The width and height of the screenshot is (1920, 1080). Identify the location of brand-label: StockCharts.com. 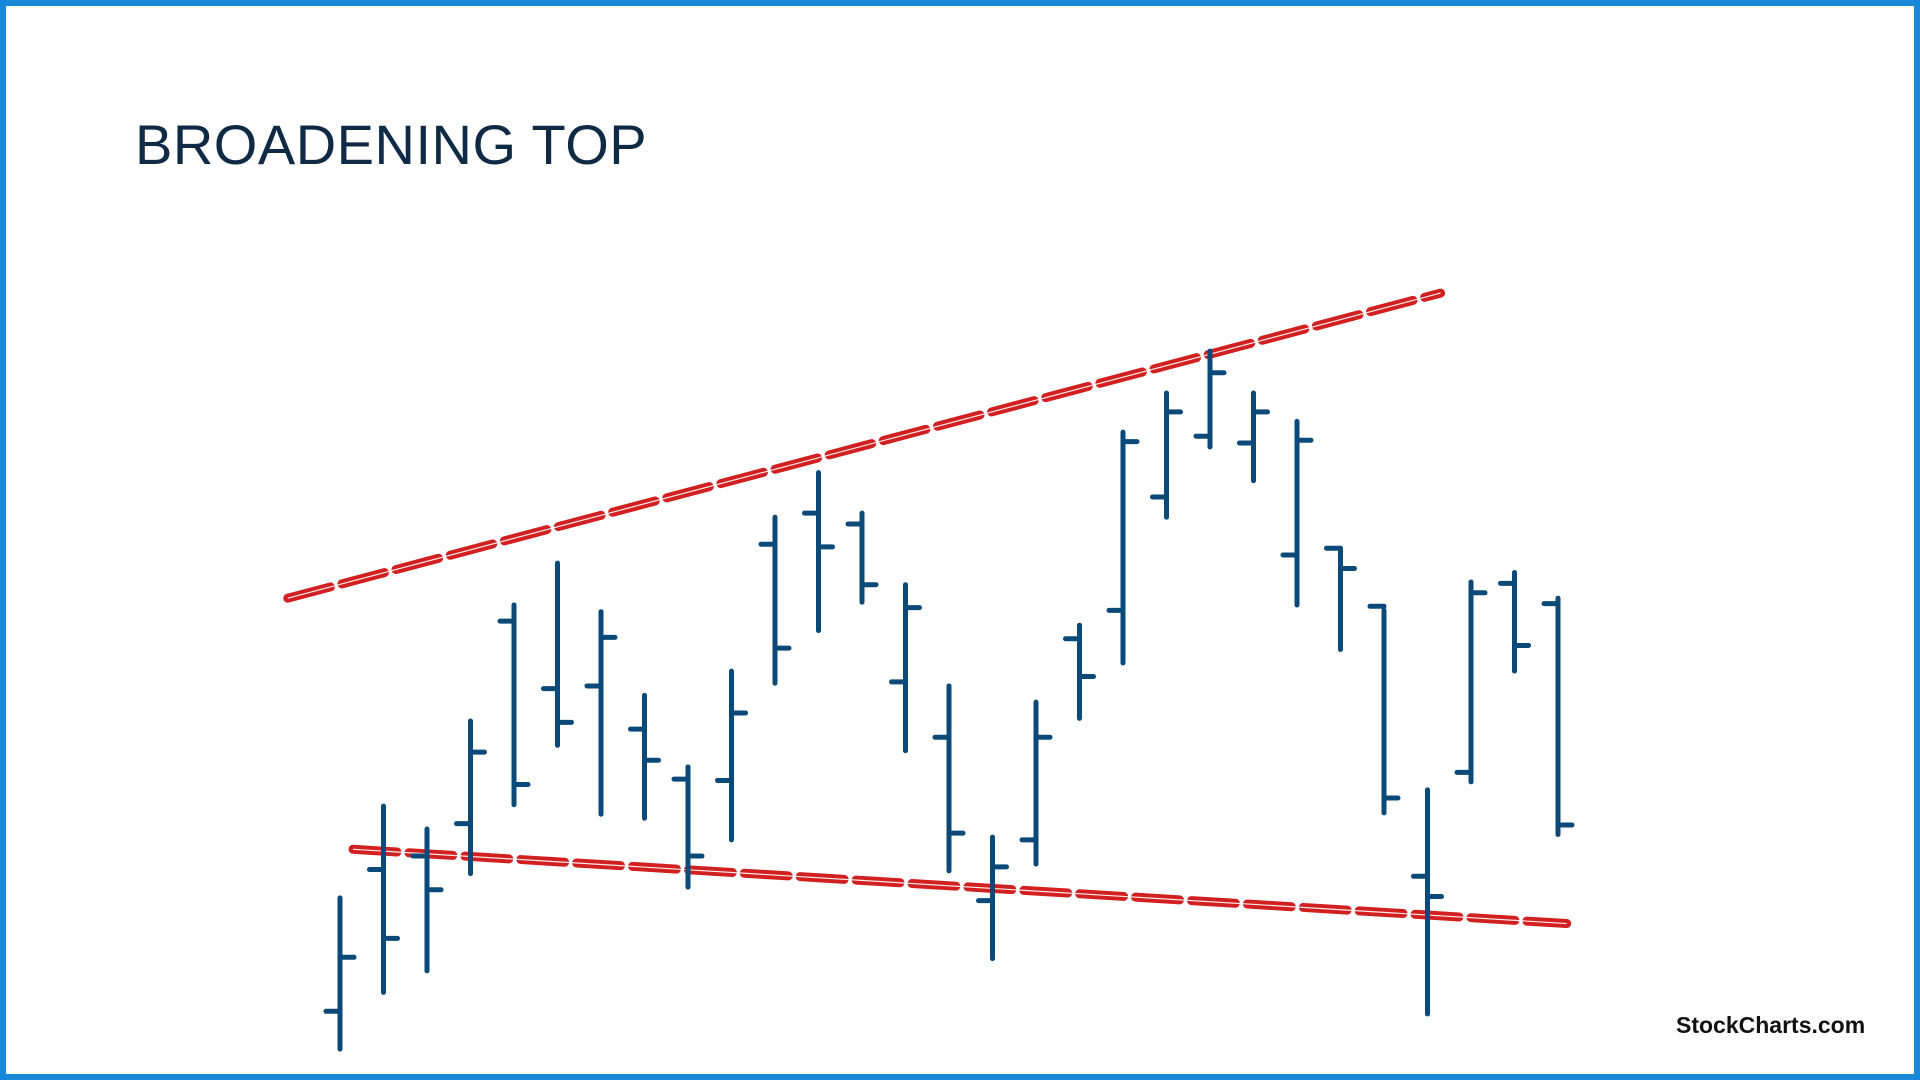
(1771, 1025).